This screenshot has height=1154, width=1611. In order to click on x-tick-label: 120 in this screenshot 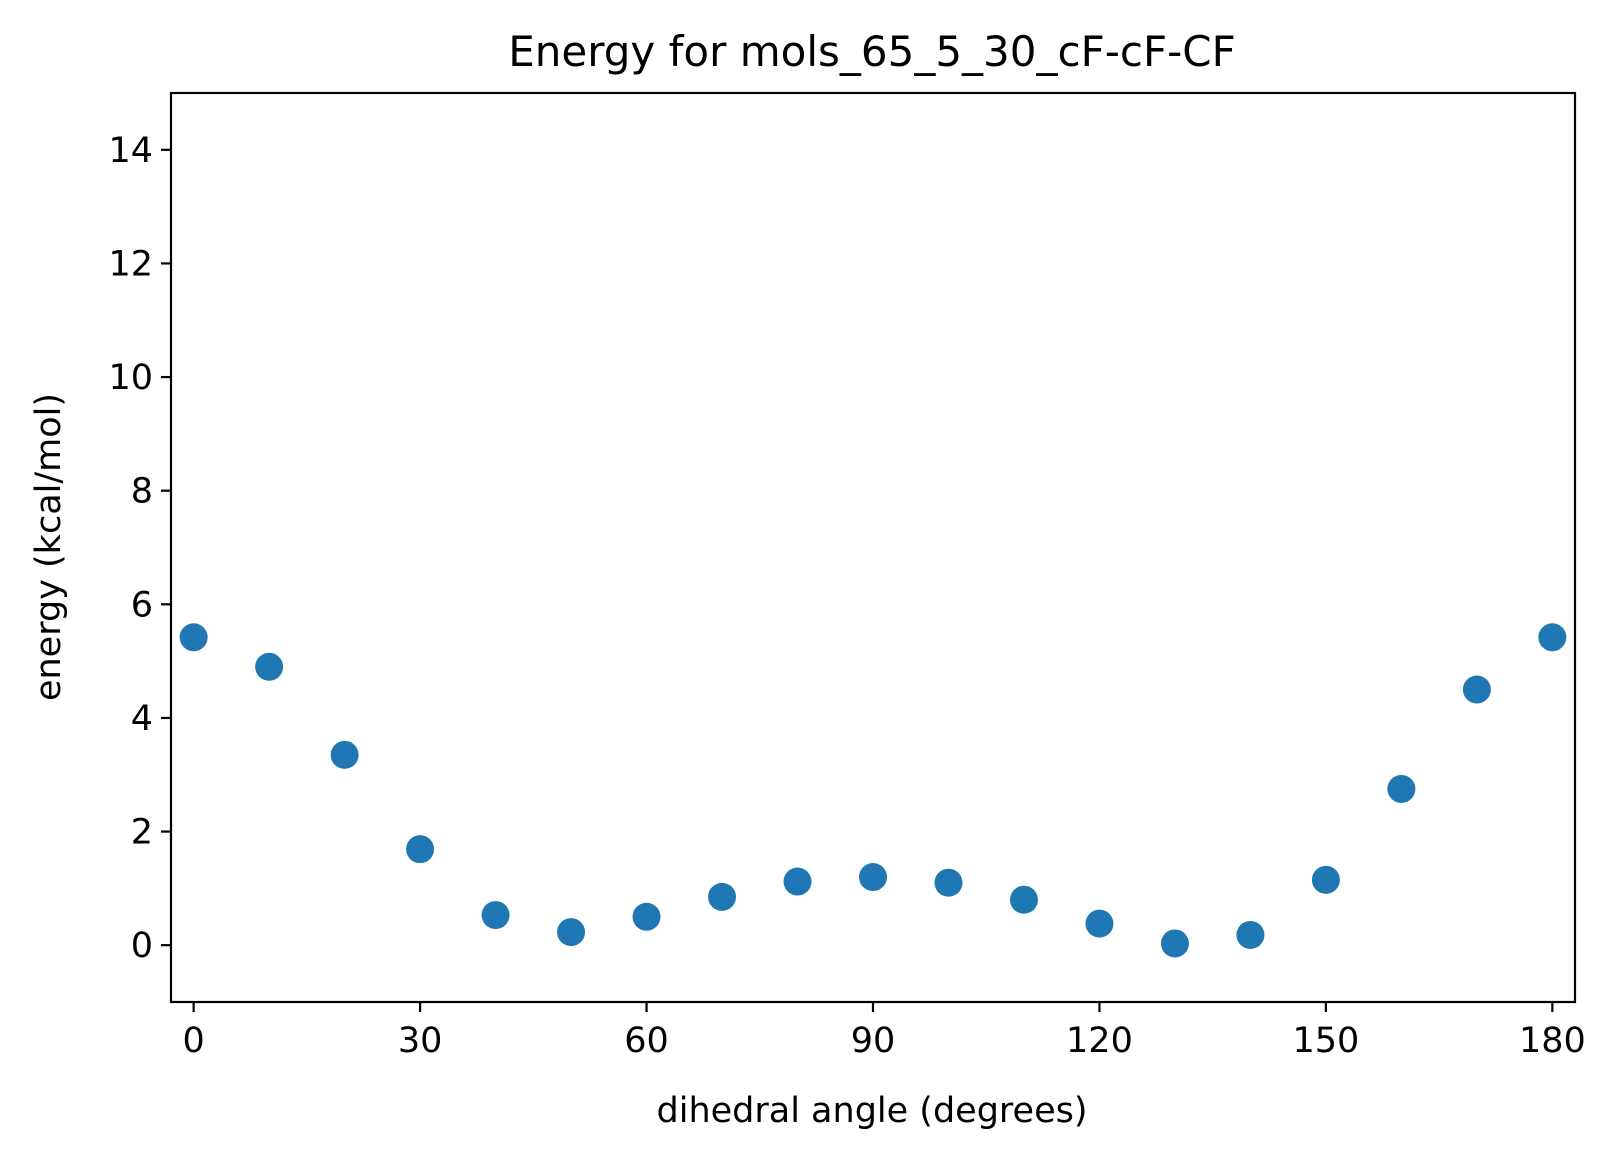, I will do `click(1099, 1041)`.